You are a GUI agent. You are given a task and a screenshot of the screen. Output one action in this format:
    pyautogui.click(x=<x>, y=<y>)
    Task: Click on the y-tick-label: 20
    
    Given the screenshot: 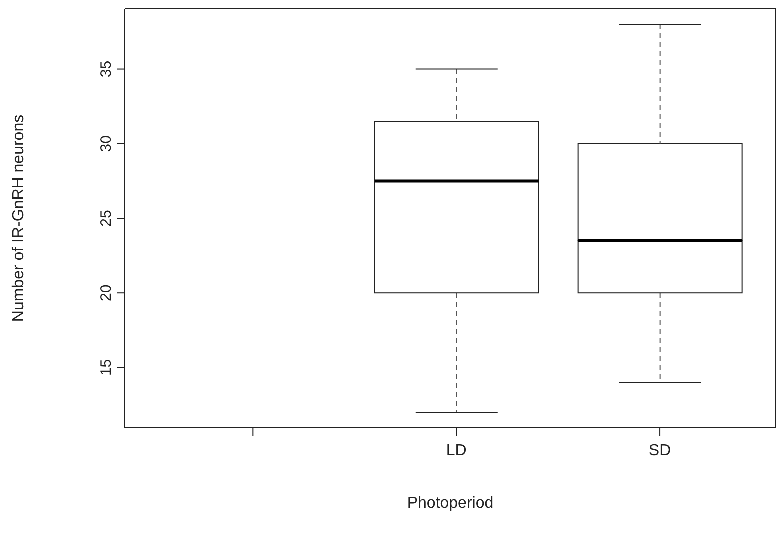 What is the action you would take?
    pyautogui.click(x=106, y=293)
    